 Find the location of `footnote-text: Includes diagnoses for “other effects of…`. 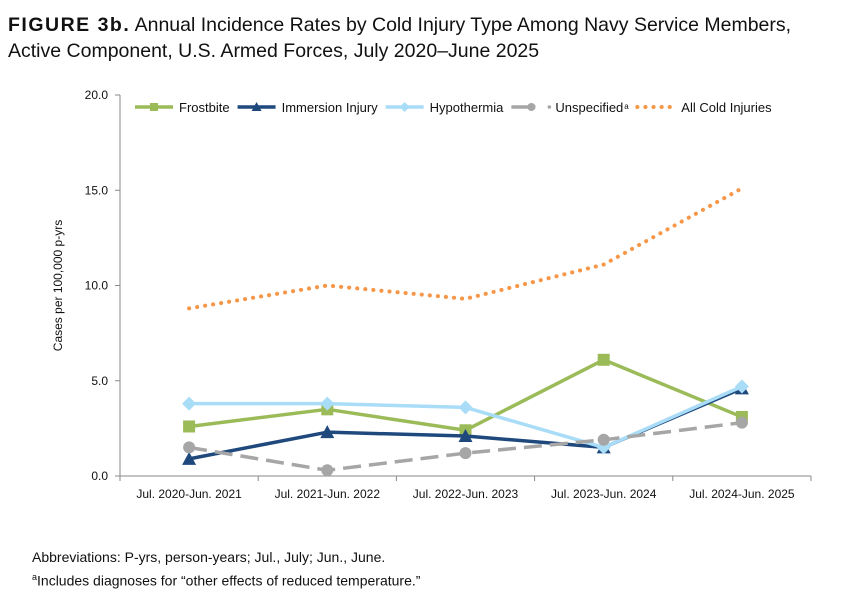

footnote-text: Includes diagnoses for “other effects of… is located at coordinates (229, 580).